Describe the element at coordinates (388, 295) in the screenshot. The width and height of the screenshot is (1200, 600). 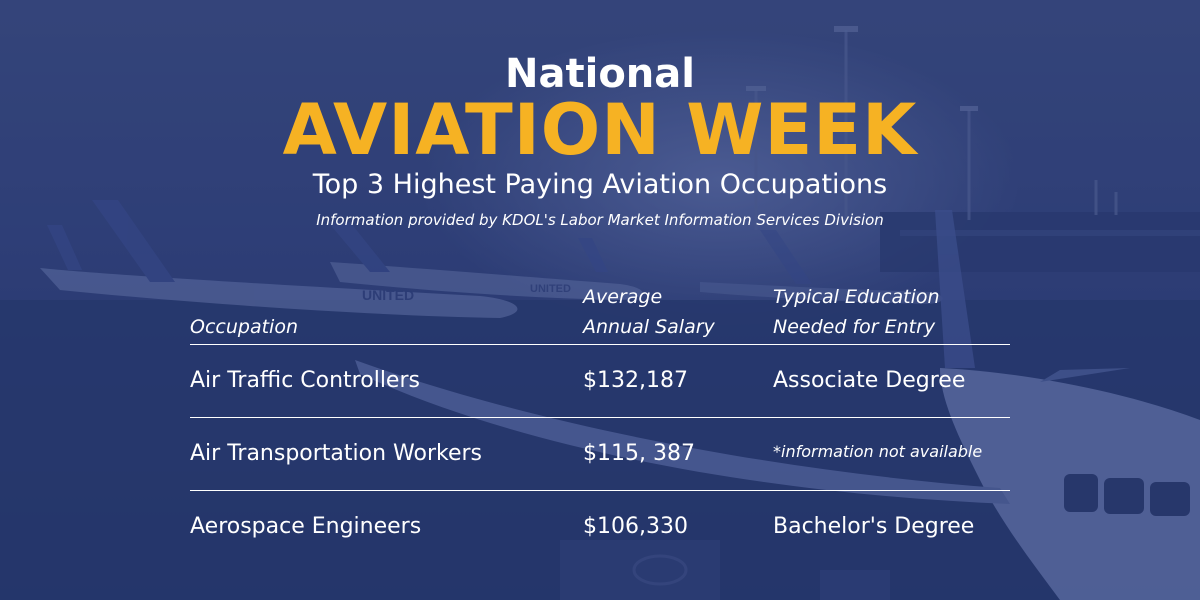
I see `airline-livery-text: UNITED` at that location.